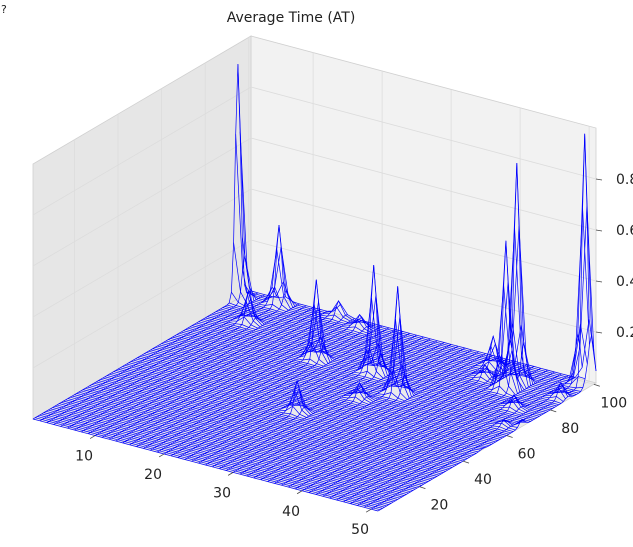  What do you see at coordinates (624, 282) in the screenshot?
I see `z-tick-label: 0.4` at bounding box center [624, 282].